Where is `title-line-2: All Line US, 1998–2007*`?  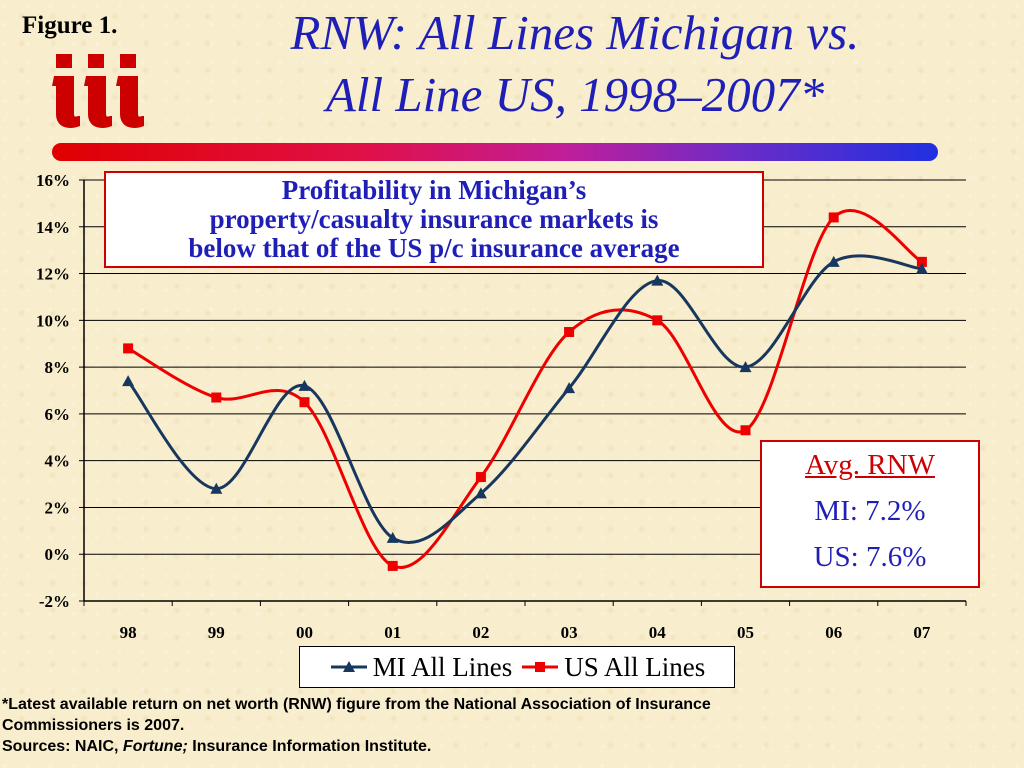
title-line-2: All Line US, 1998–2007* is located at coordinates (575, 94).